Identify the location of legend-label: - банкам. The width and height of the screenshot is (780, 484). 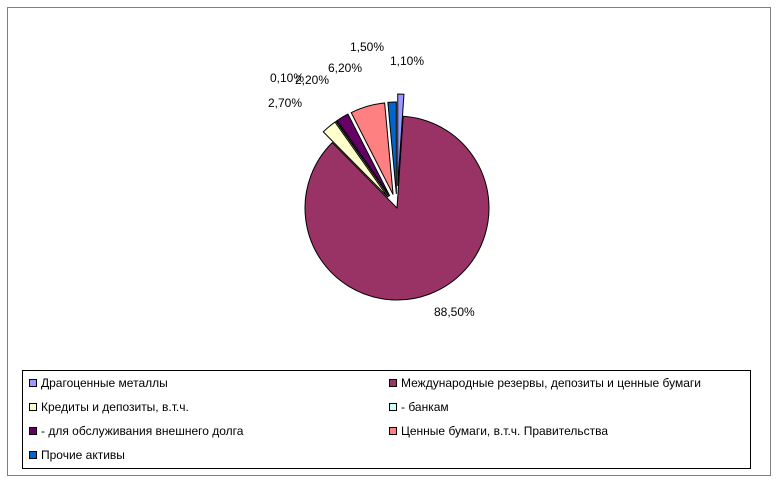
(425, 407).